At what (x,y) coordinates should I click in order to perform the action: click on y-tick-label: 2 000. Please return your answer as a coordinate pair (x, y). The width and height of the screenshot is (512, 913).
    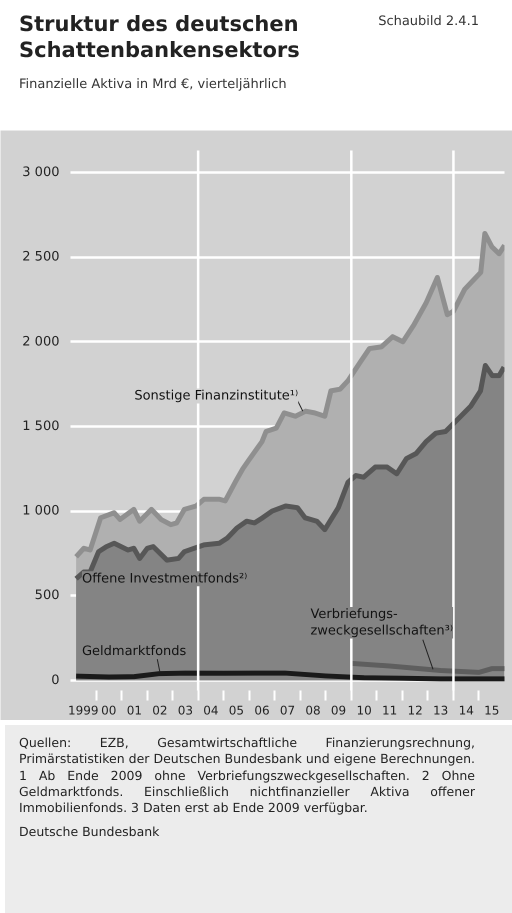
    Looking at the image, I should click on (41, 342).